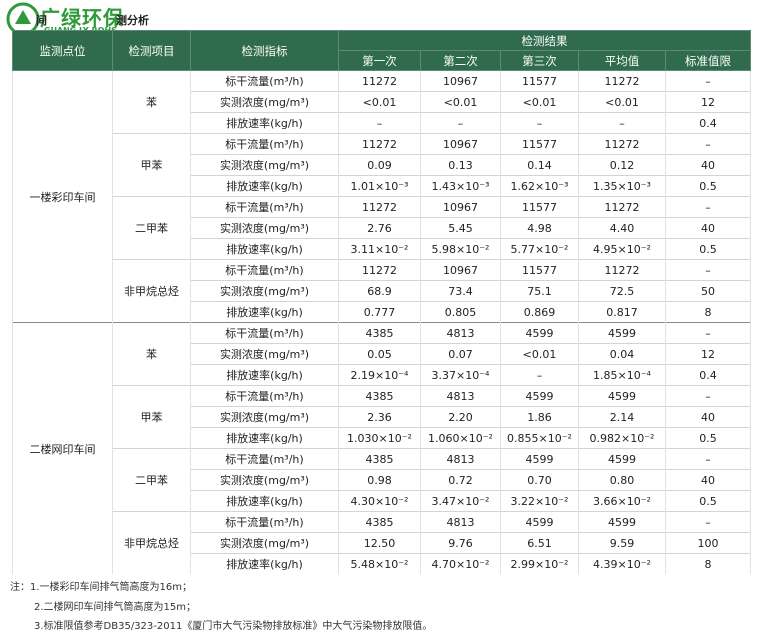 Image resolution: width=757 pixels, height=634 pixels. What do you see at coordinates (539, 165) in the screenshot?
I see `value-cell: 0.14` at bounding box center [539, 165].